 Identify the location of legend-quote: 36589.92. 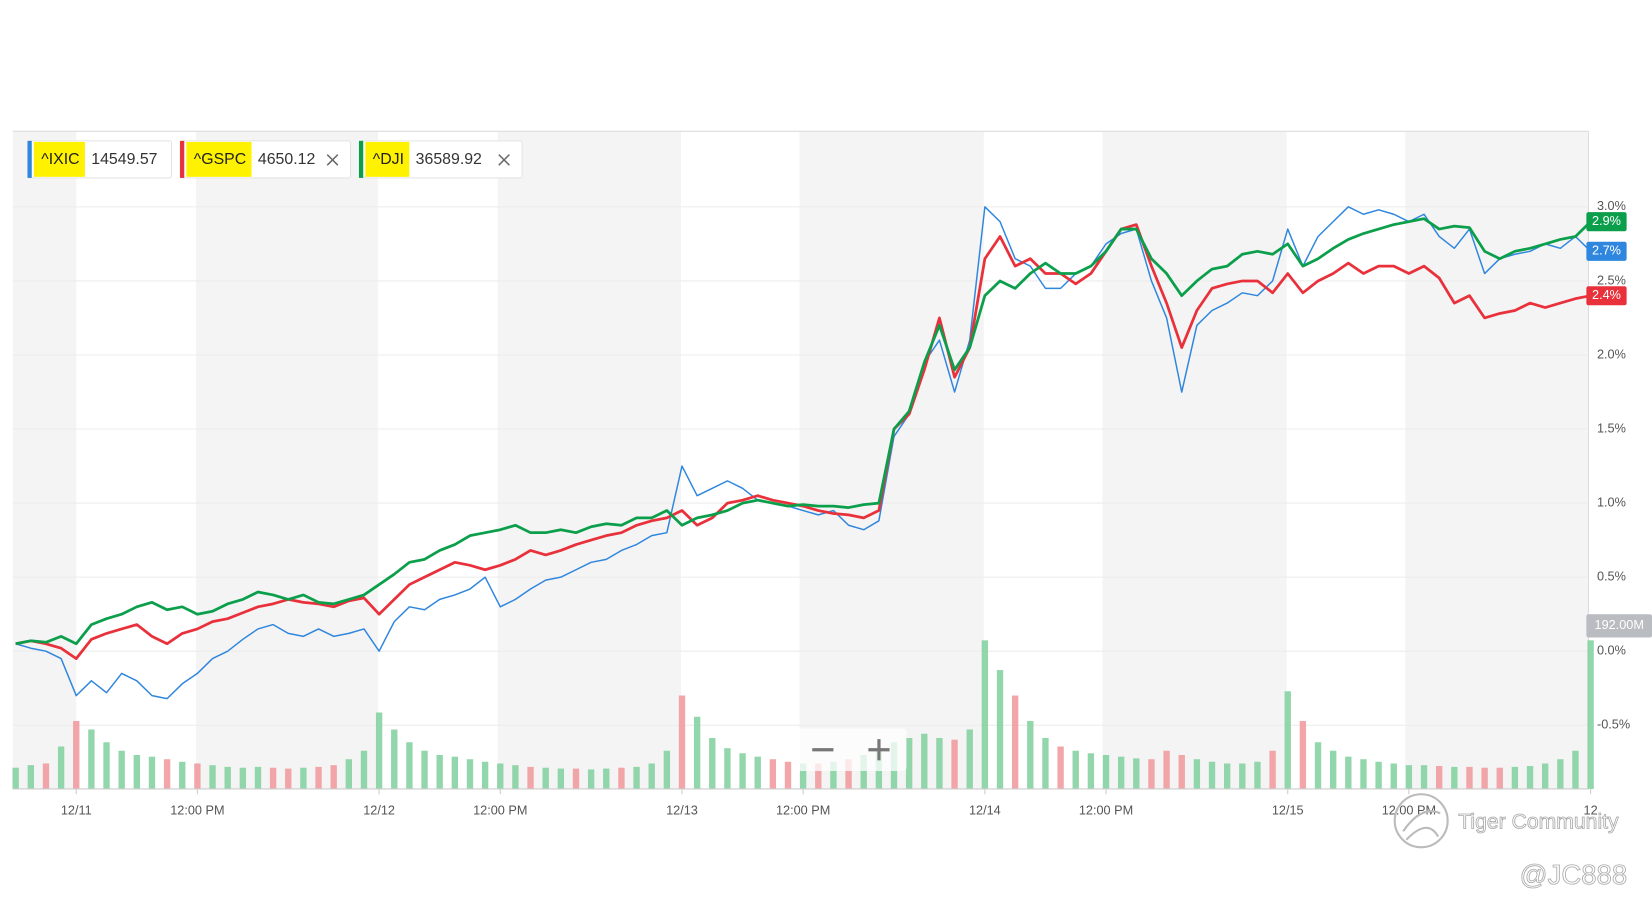
(449, 159).